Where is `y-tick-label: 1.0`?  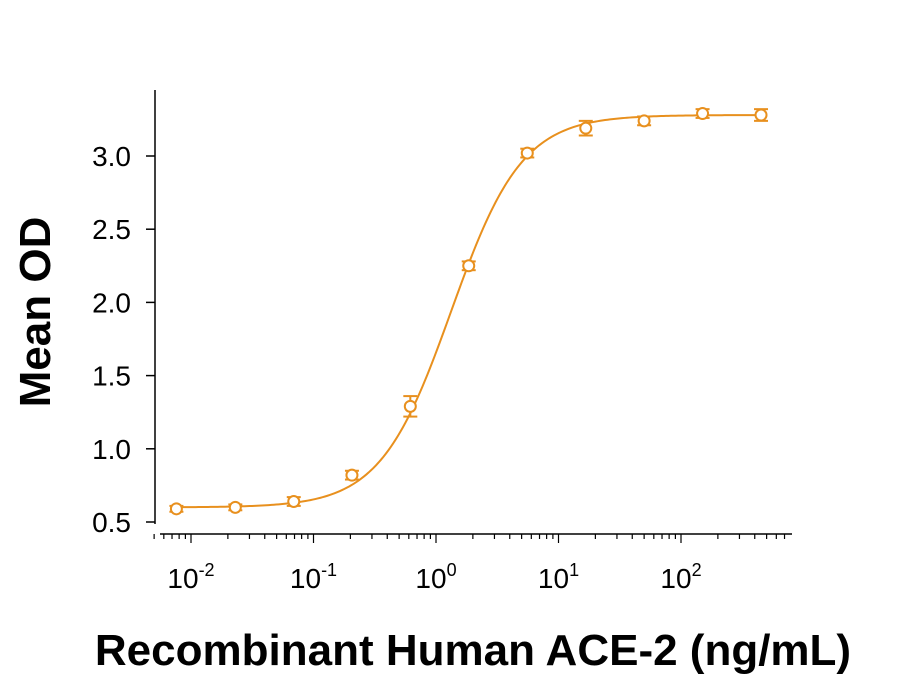 y-tick-label: 1.0 is located at coordinates (111, 449).